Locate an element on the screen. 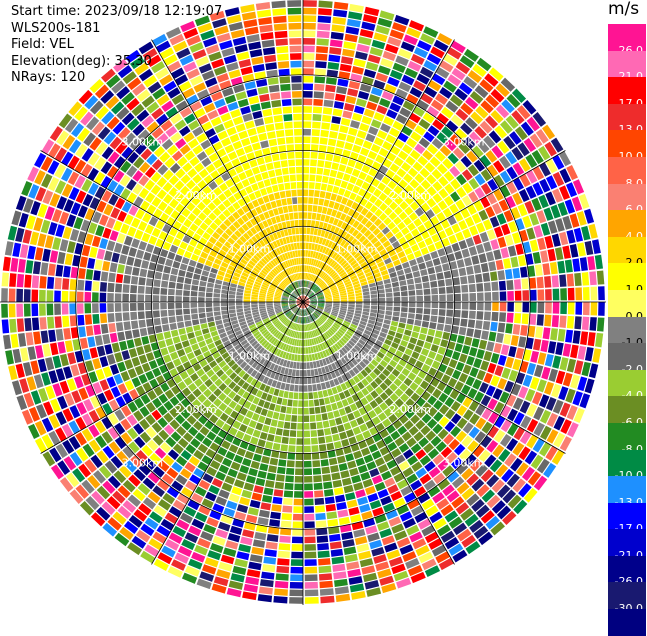 The height and width of the screenshot is (636, 647). range-ring-label: 2.00km is located at coordinates (410, 195).